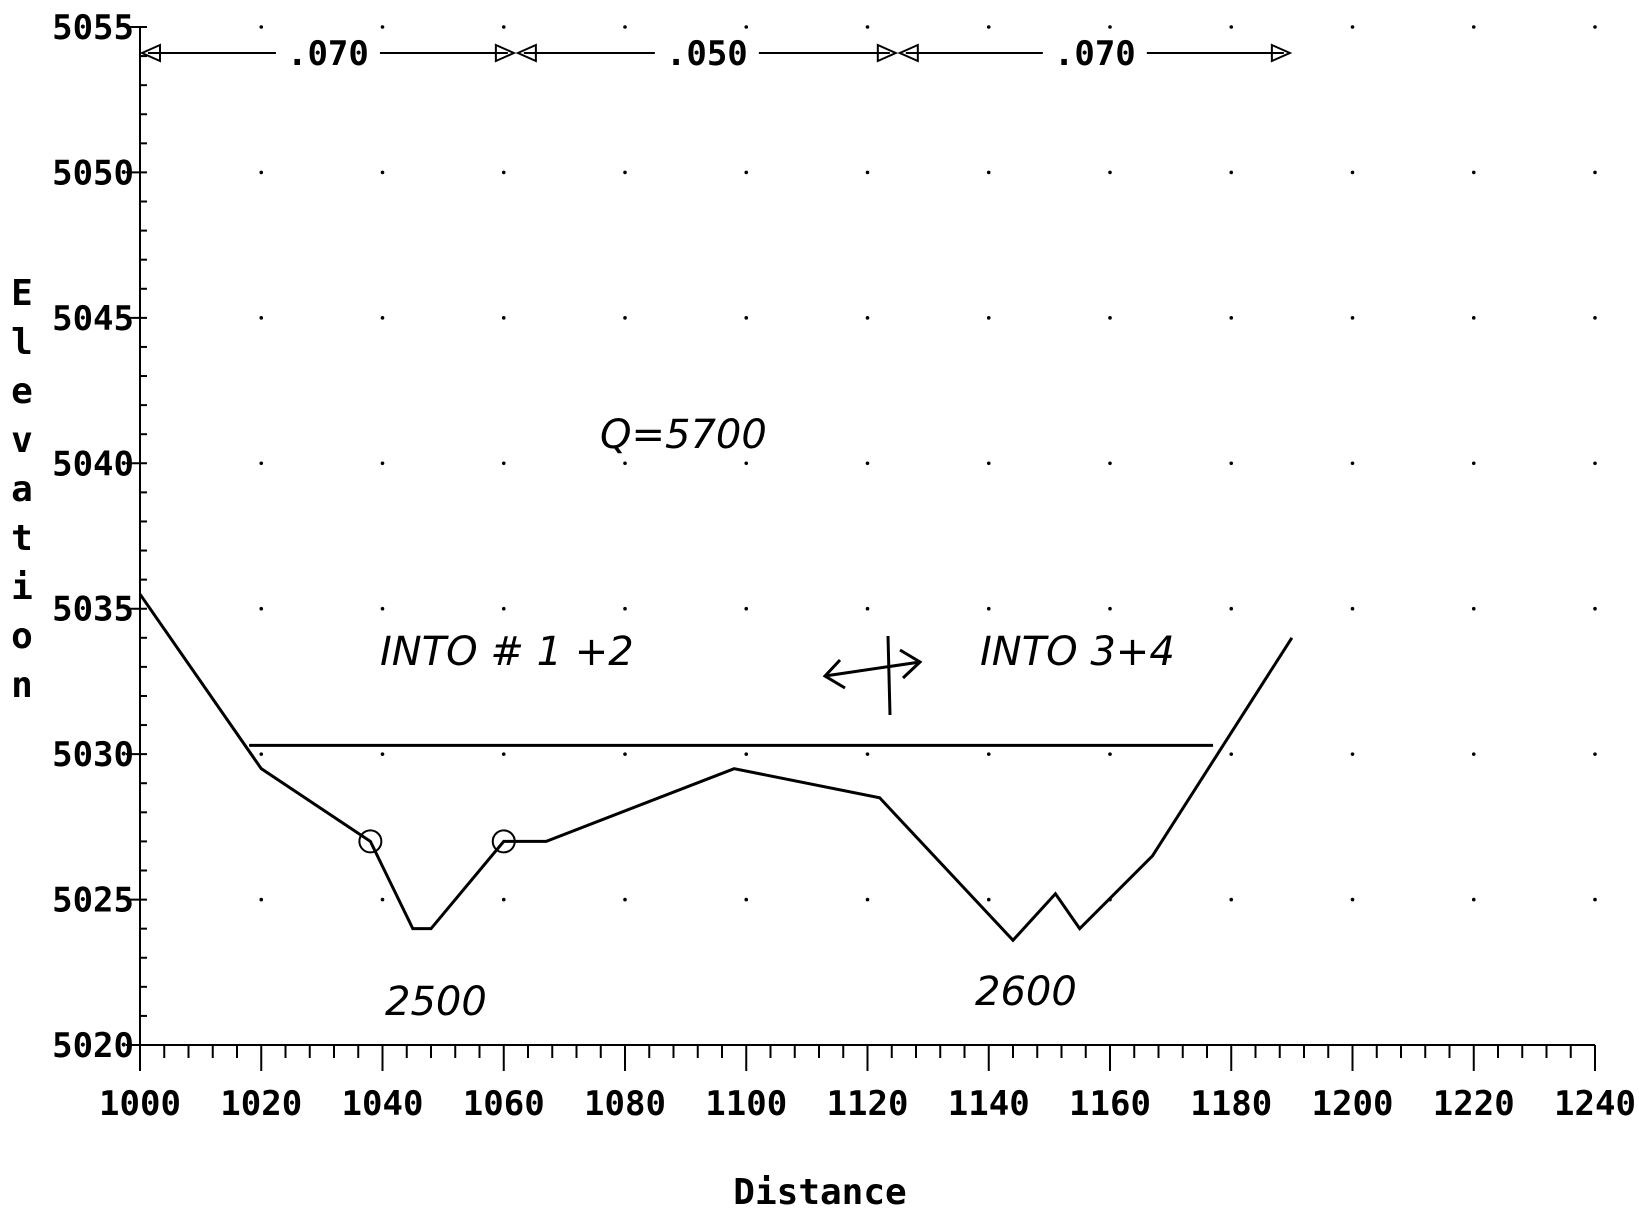  I want to click on x-tick-label: 1000, so click(140, 1104).